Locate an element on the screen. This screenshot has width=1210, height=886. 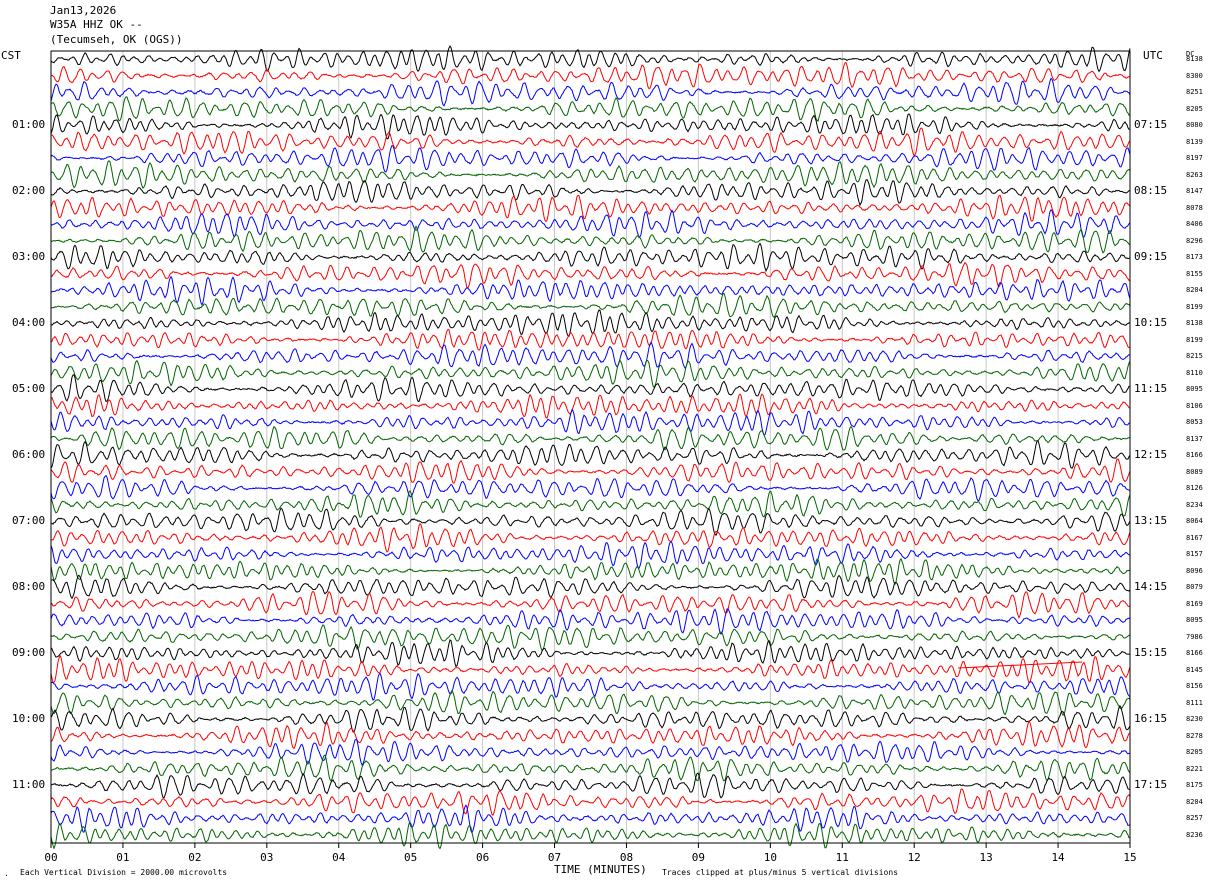
dc-offset-label: 8138 is located at coordinates (1194, 323).